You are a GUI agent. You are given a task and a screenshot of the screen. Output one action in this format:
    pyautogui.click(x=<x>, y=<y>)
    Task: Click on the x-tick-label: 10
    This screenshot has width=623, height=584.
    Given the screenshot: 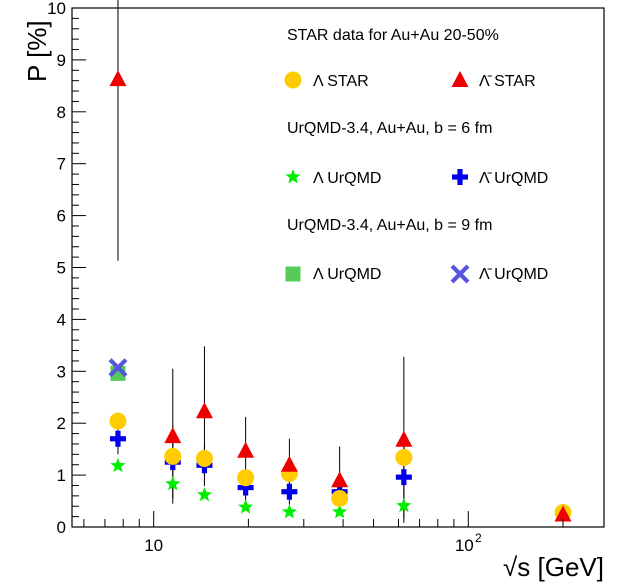 What is the action you would take?
    pyautogui.click(x=153, y=545)
    